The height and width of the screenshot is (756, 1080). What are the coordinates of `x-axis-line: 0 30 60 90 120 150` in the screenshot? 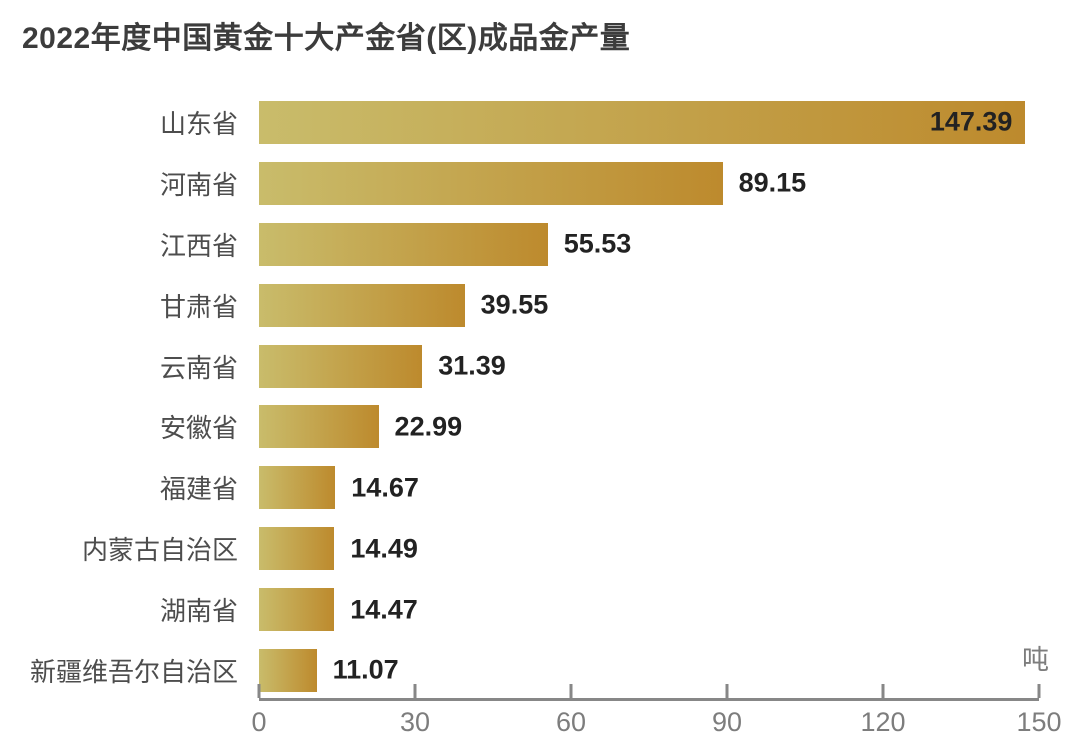 It's located at (656, 710).